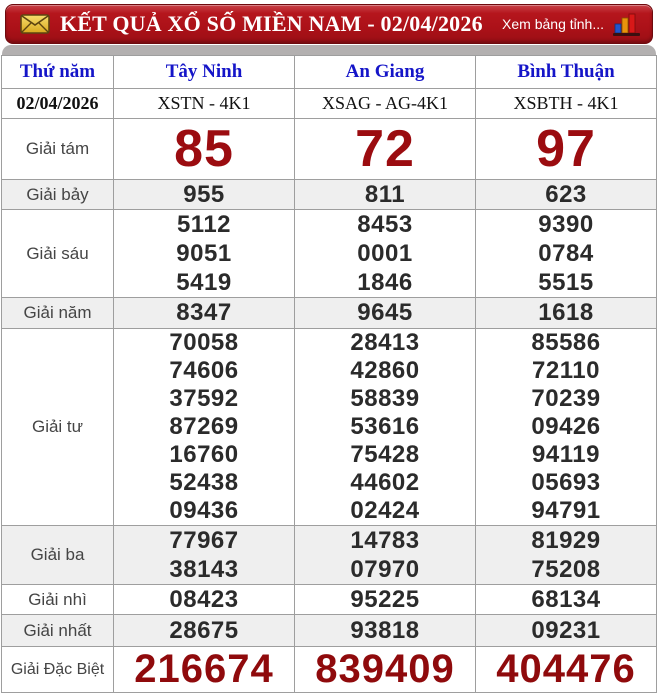  What do you see at coordinates (385, 669) in the screenshot?
I see `prize-value: 839409` at bounding box center [385, 669].